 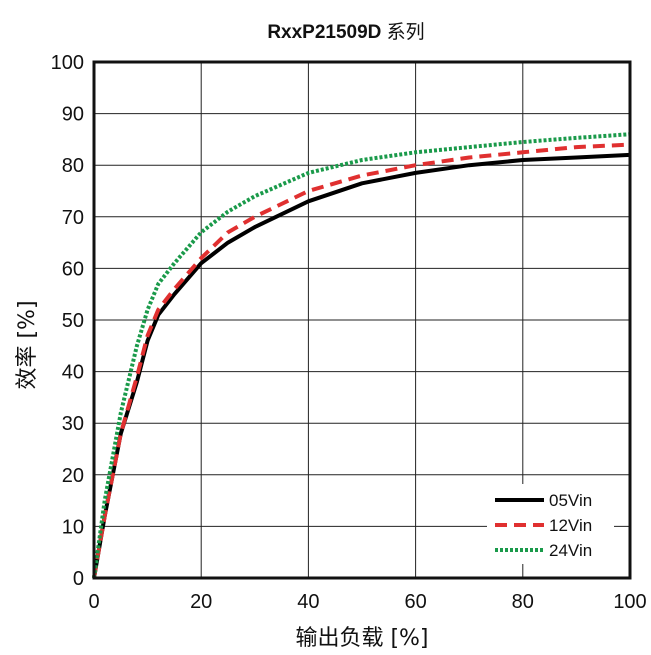 I want to click on x-tick-label: 80, so click(x=523, y=602).